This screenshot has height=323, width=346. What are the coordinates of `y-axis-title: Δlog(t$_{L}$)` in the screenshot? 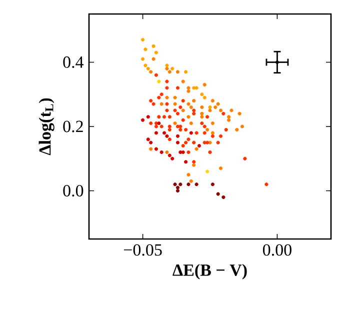 It's located at (46, 127).